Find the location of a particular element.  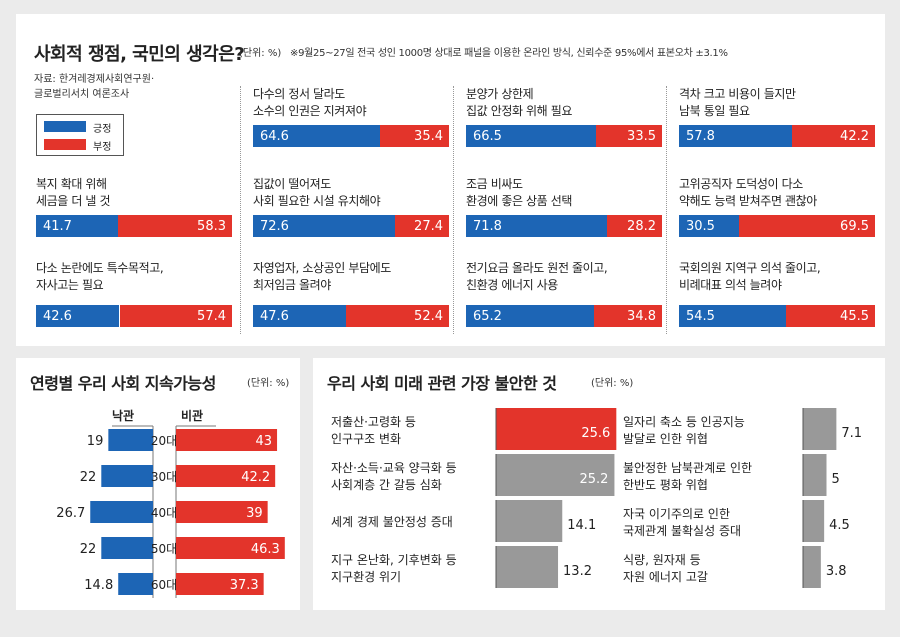

issue-bar: 65.2 34.8 is located at coordinates (564, 316).